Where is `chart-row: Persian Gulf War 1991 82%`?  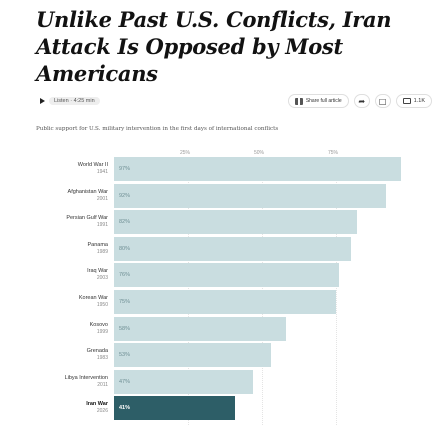 chart-row: Persian Gulf War 1991 82% is located at coordinates (222, 223).